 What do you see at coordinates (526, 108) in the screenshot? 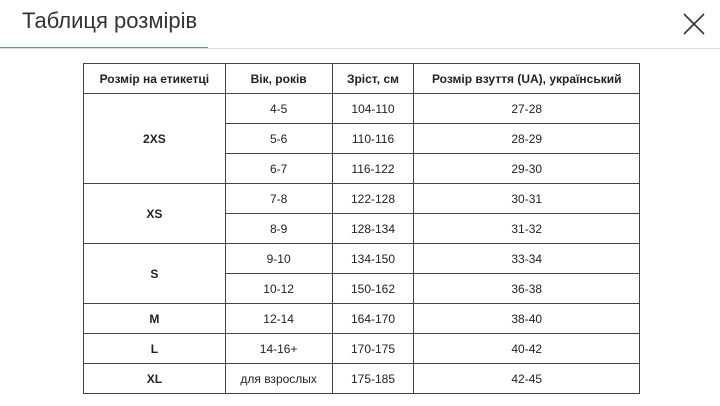
I see `table-cell: 27-28` at bounding box center [526, 108].